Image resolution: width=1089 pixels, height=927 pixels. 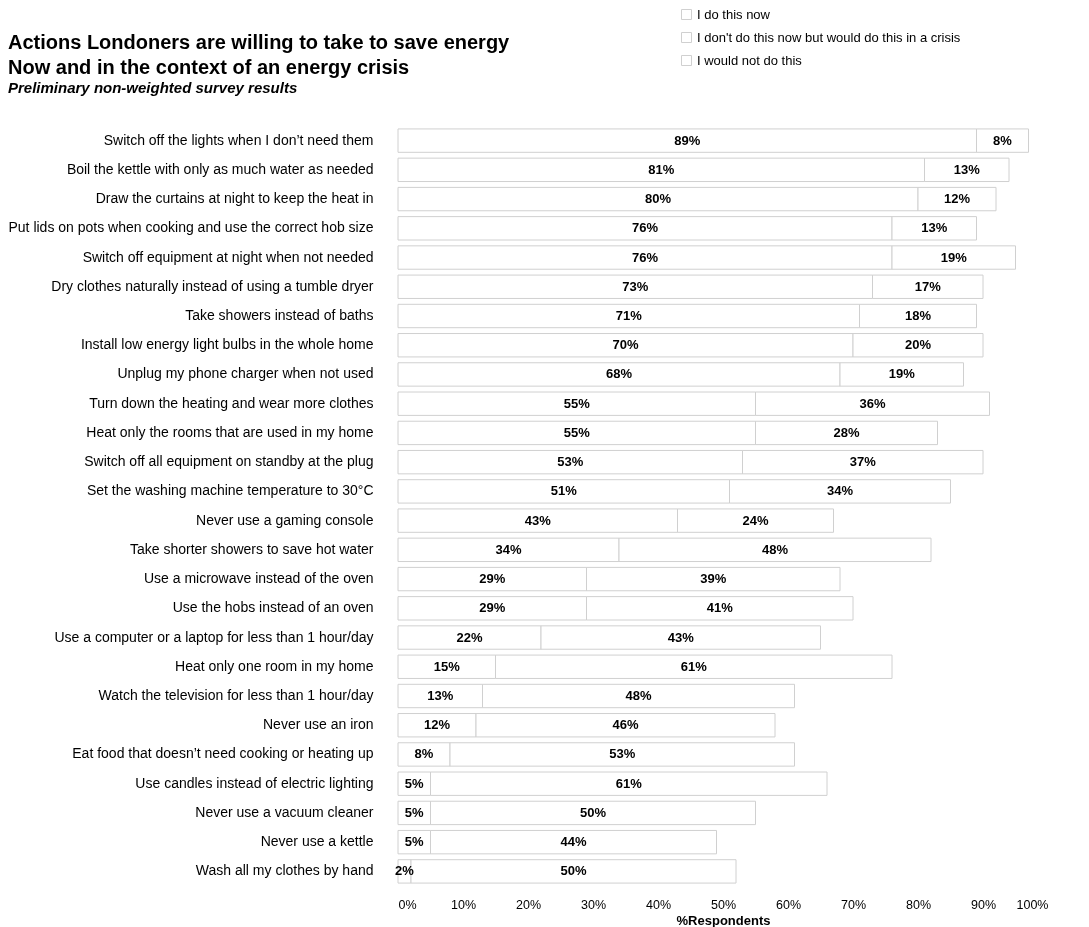 What do you see at coordinates (625, 725) in the screenshot?
I see `data-label: 46%` at bounding box center [625, 725].